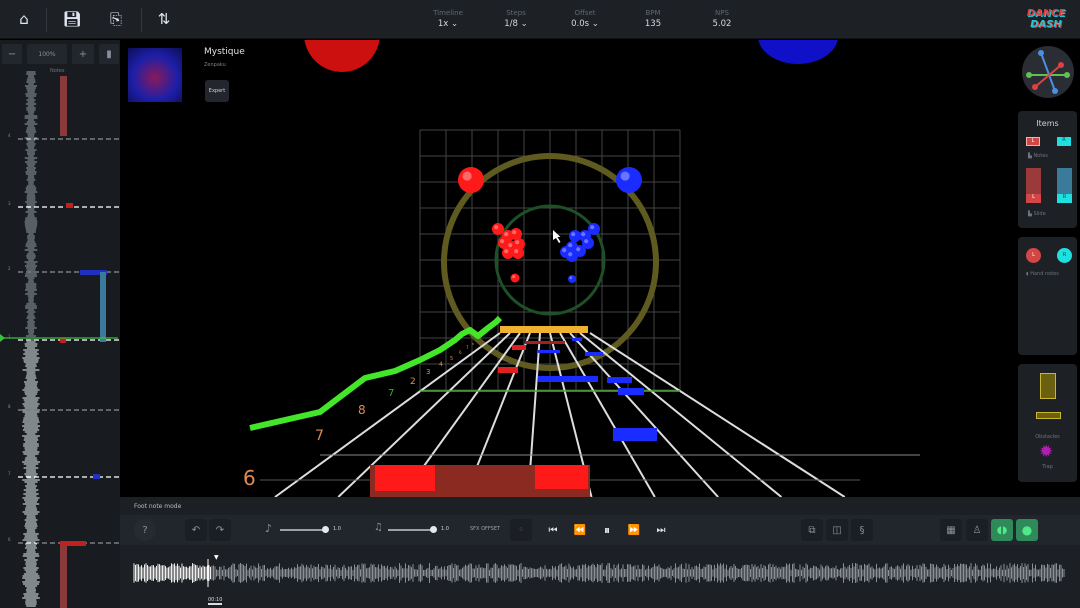 This screenshot has height=608, width=1080. I want to click on right-slide-label: R, so click(1064, 198).